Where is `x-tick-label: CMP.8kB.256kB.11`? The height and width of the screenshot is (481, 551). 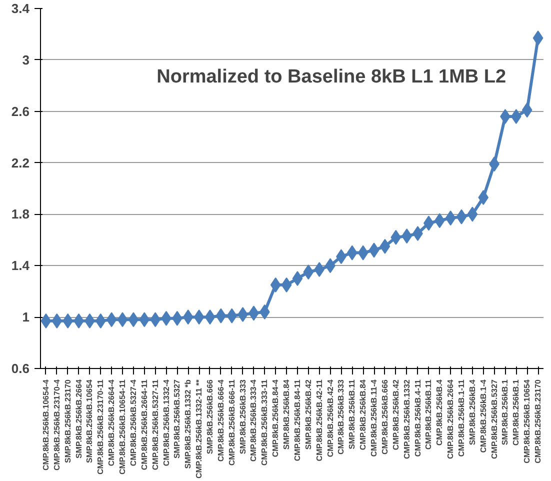 x-tick-label: CMP.8kB.256kB.11 is located at coordinates (429, 414).